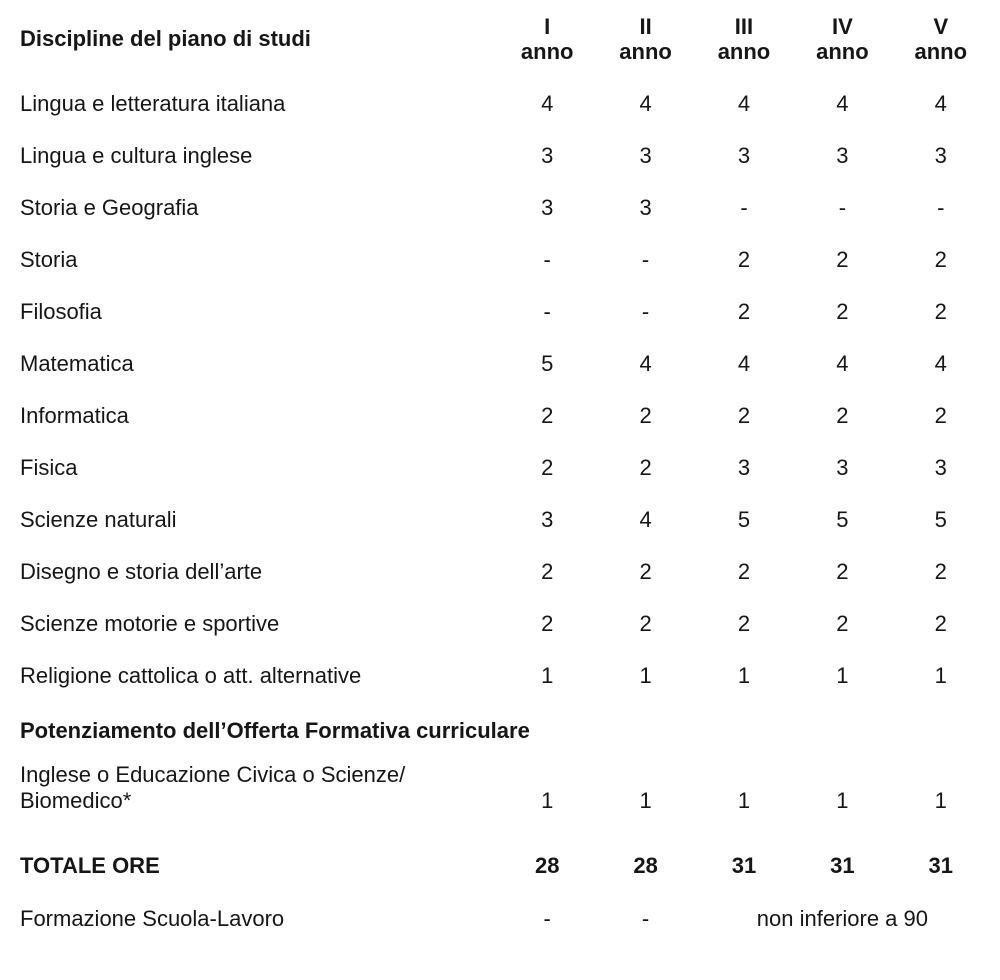 The width and height of the screenshot is (1000, 980). I want to click on row-label: Matematica, so click(77, 363).